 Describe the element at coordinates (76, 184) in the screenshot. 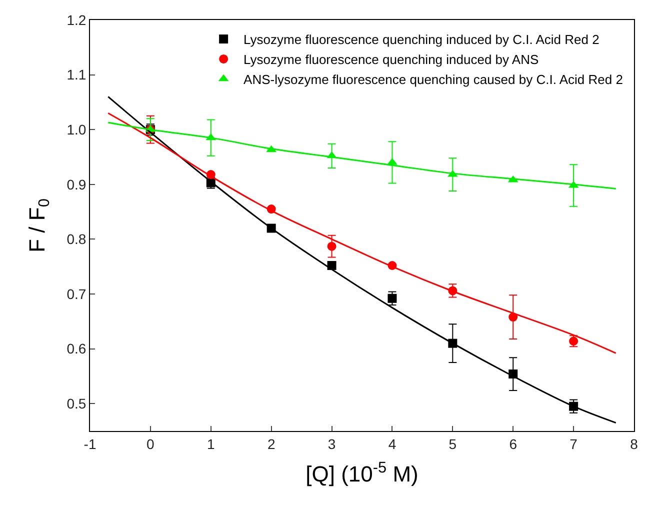

I see `y-tick-label: 0.9` at that location.